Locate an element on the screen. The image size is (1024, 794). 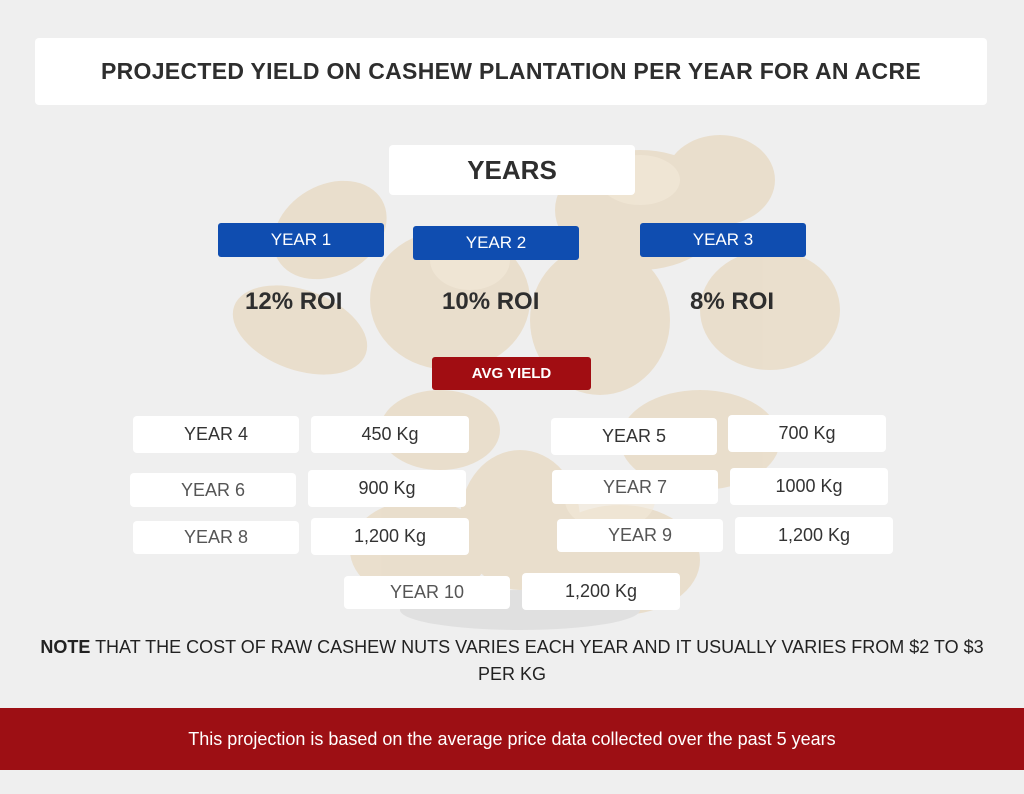
year-8-yield: 1,200 Kg is located at coordinates (390, 536).